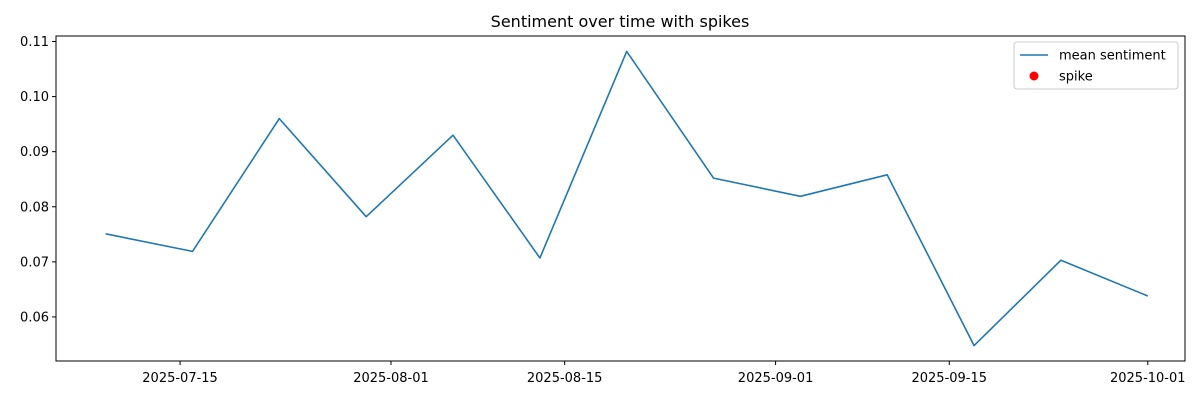 The width and height of the screenshot is (1200, 400). I want to click on y-tick-label: 0.11, so click(34, 42).